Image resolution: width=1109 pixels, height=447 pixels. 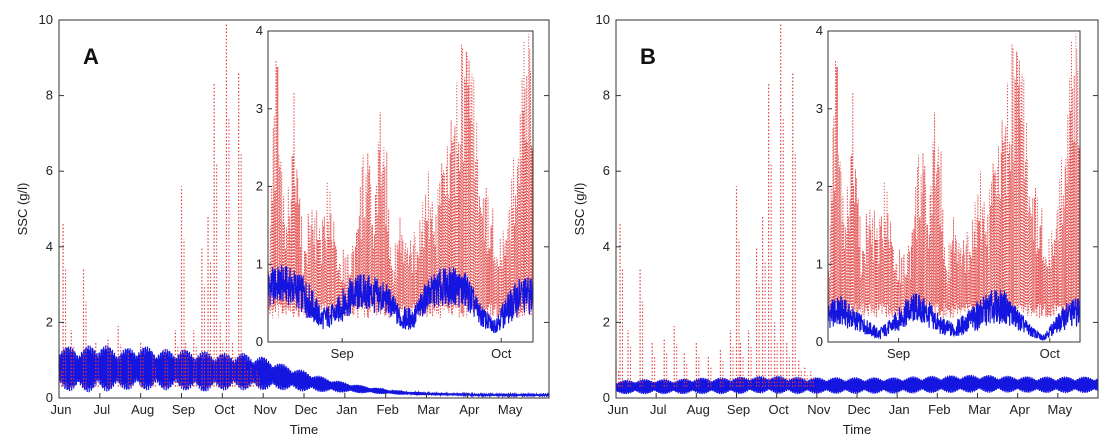 I want to click on inset-series-red-line, so click(x=954, y=176).